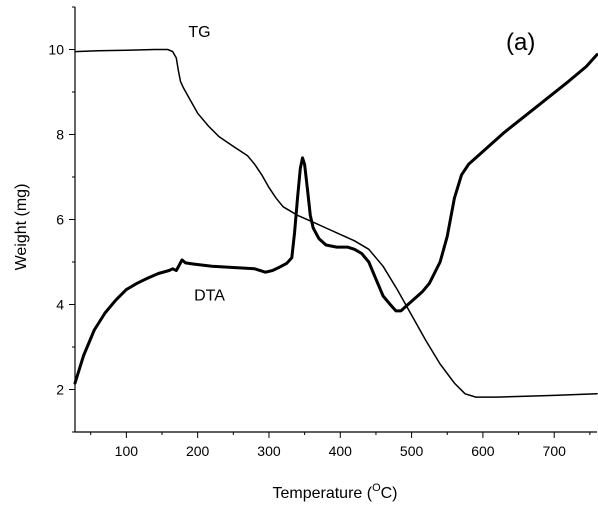 Image resolution: width=598 pixels, height=509 pixels. I want to click on x-tick-label: 200, so click(198, 451).